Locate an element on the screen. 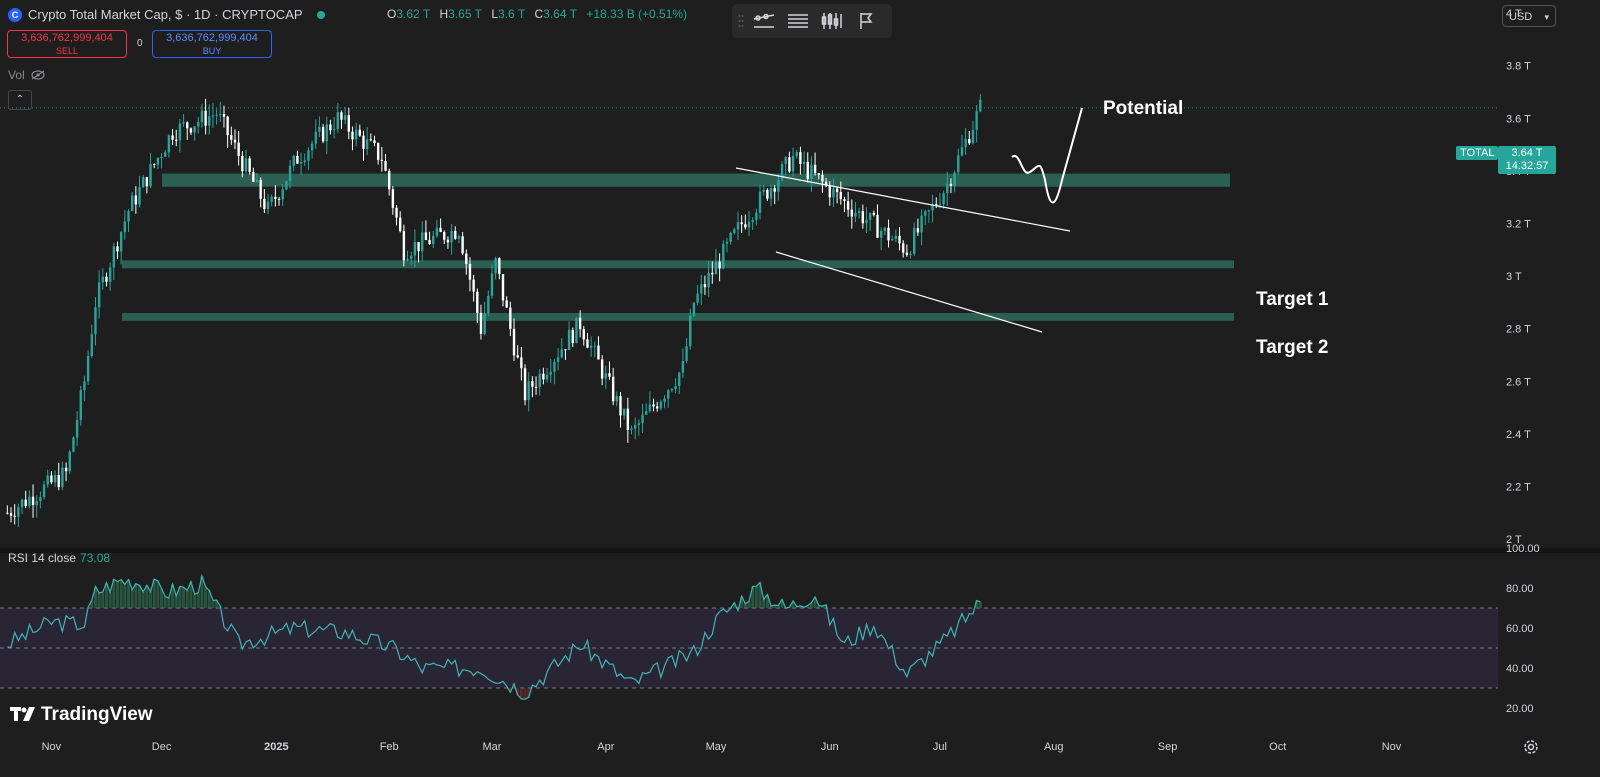 The width and height of the screenshot is (1600, 777). flag-button is located at coordinates (866, 21).